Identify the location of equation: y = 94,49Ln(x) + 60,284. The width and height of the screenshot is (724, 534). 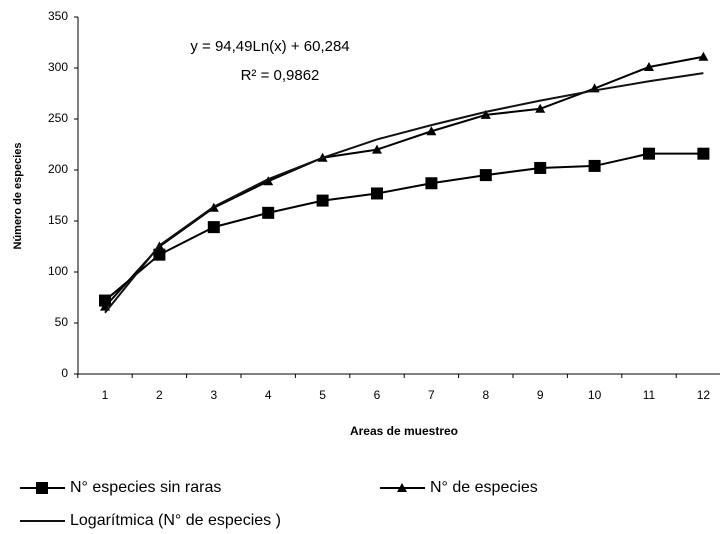
(269, 46).